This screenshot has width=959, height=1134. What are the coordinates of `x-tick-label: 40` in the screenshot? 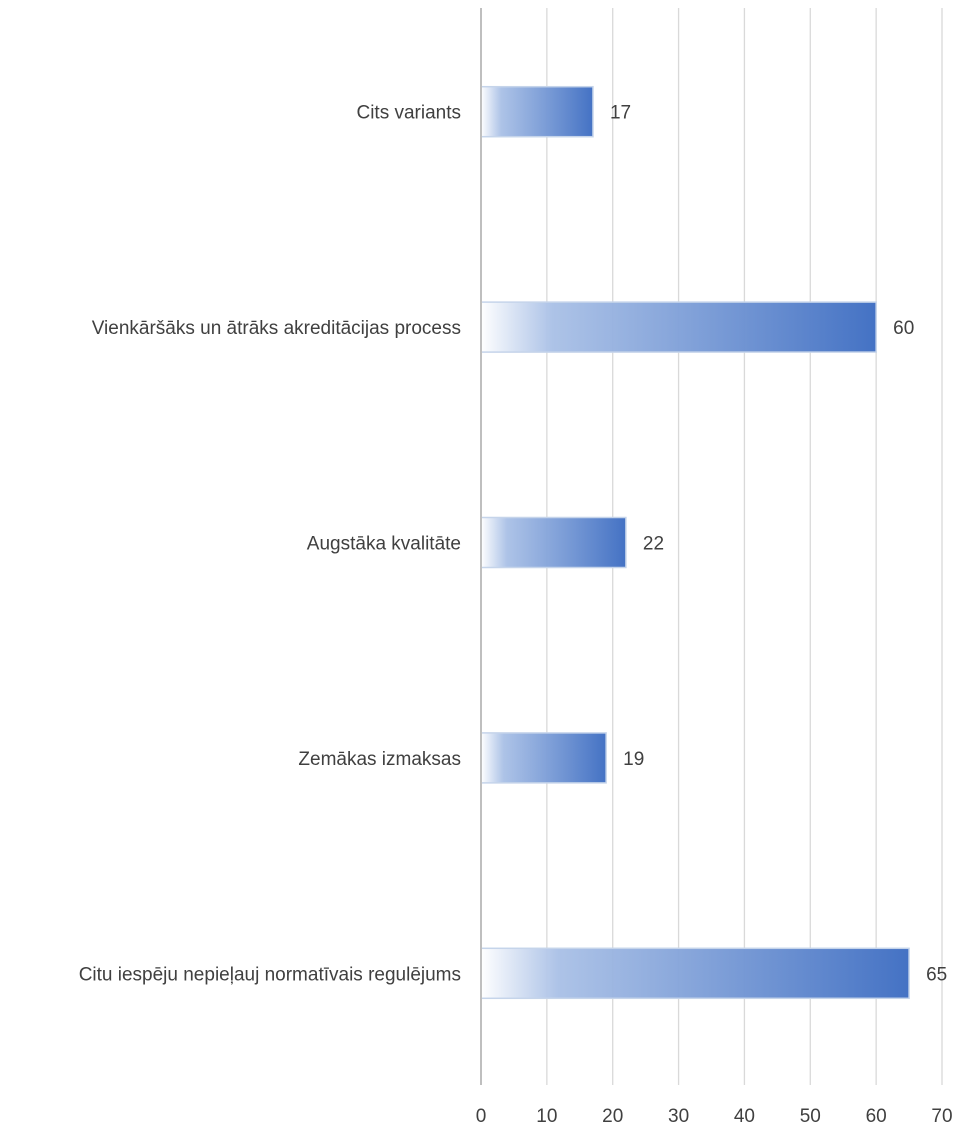 It's located at (744, 1116).